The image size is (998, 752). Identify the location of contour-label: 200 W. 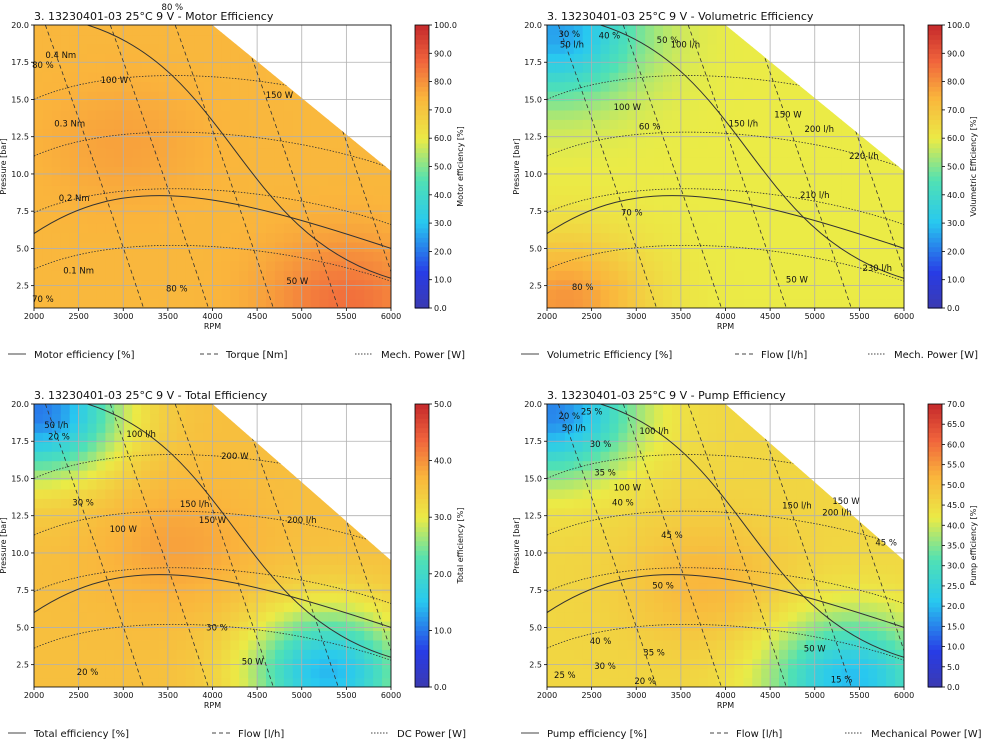
(235, 457).